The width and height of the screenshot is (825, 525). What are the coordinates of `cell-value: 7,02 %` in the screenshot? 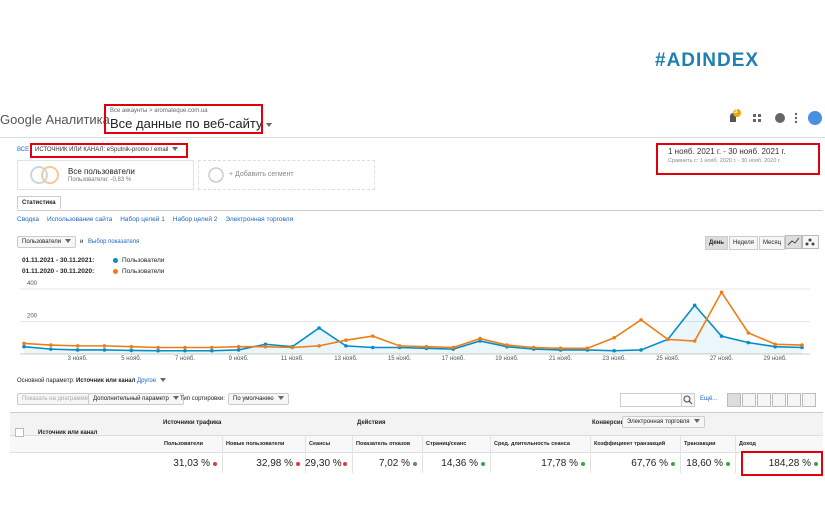 It's located at (394, 463).